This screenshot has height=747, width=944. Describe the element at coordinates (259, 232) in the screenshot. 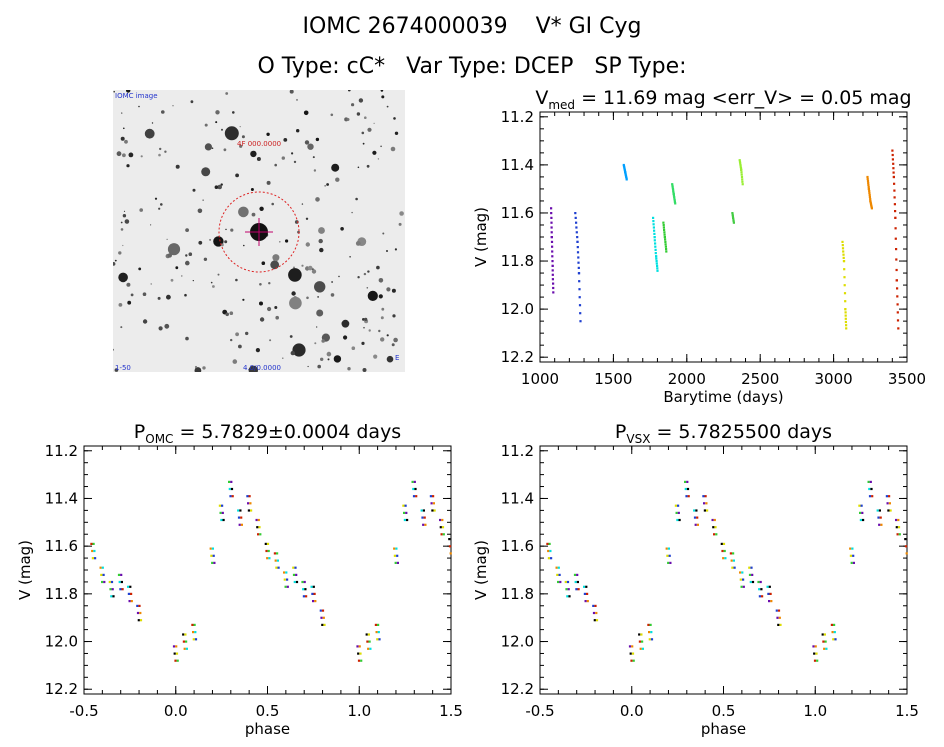

I see `target-circle` at that location.